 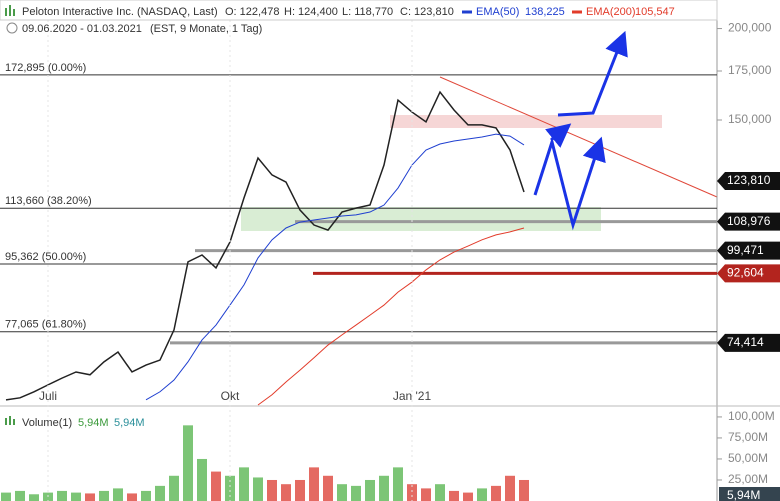 I want to click on price-tag-label: 74,414, so click(x=745, y=342).